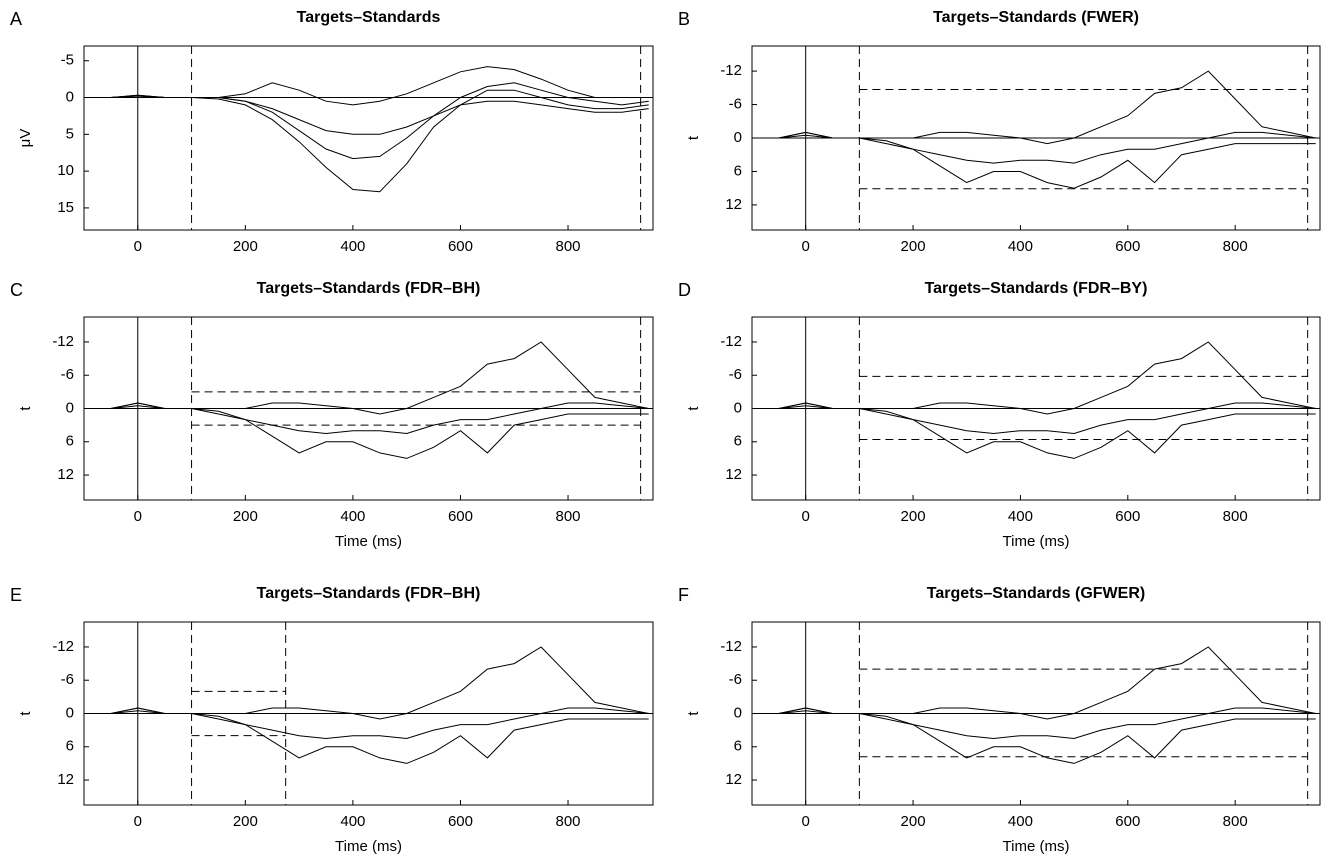  What do you see at coordinates (1036, 288) in the screenshot?
I see `panel-title: Targets–Standards (FDR–BY)` at bounding box center [1036, 288].